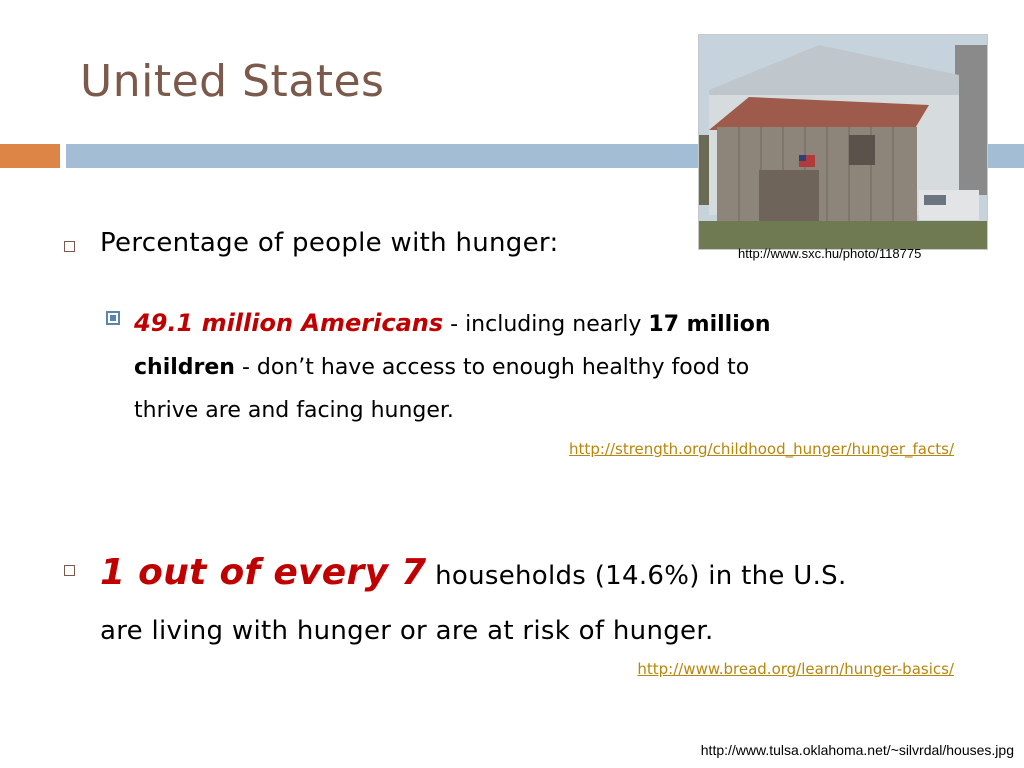 The height and width of the screenshot is (768, 1024). I want to click on barn-photo, so click(843, 142).